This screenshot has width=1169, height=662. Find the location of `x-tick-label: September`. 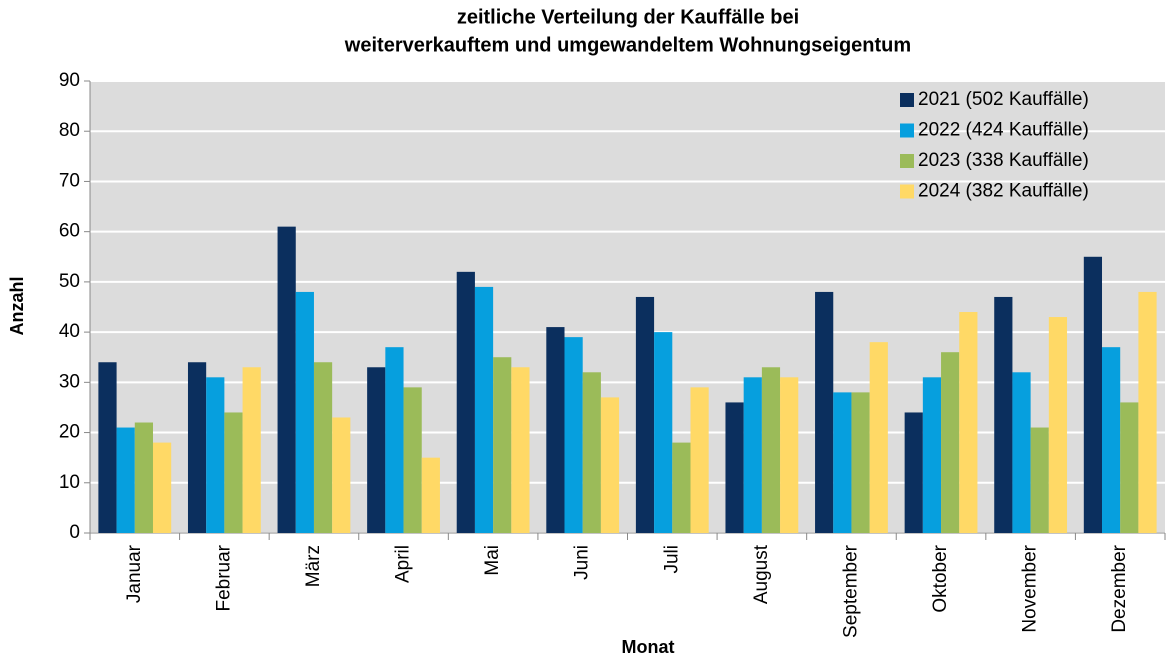

x-tick-label: September is located at coordinates (850, 591).